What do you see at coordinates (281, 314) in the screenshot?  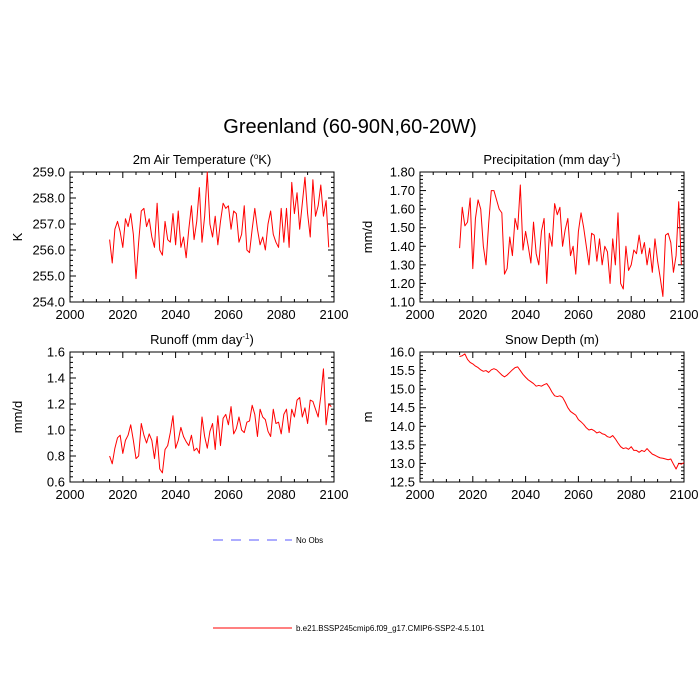 I see `2m-air-temperature-k-xtick-label: 2080` at bounding box center [281, 314].